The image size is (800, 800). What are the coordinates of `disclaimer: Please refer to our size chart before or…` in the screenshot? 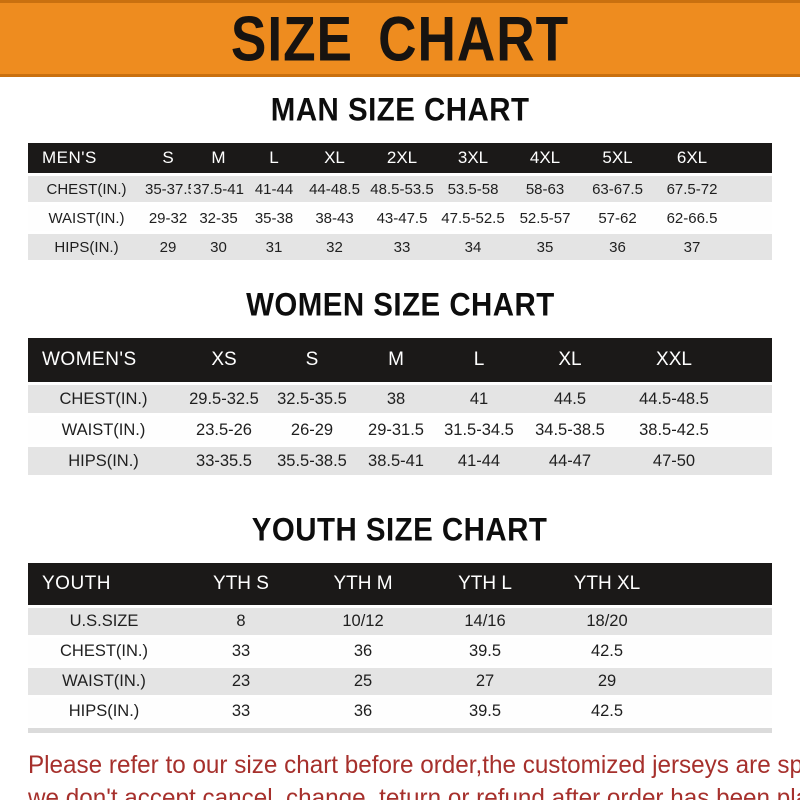 It's located at (414, 774).